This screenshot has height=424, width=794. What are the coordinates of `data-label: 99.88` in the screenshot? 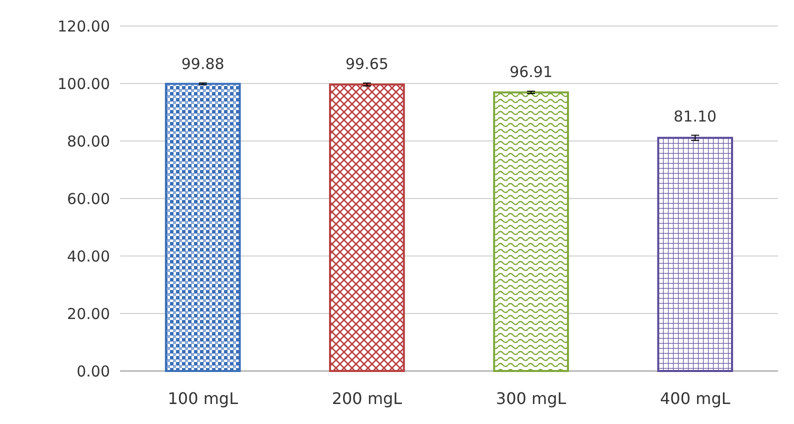 It's located at (202, 63).